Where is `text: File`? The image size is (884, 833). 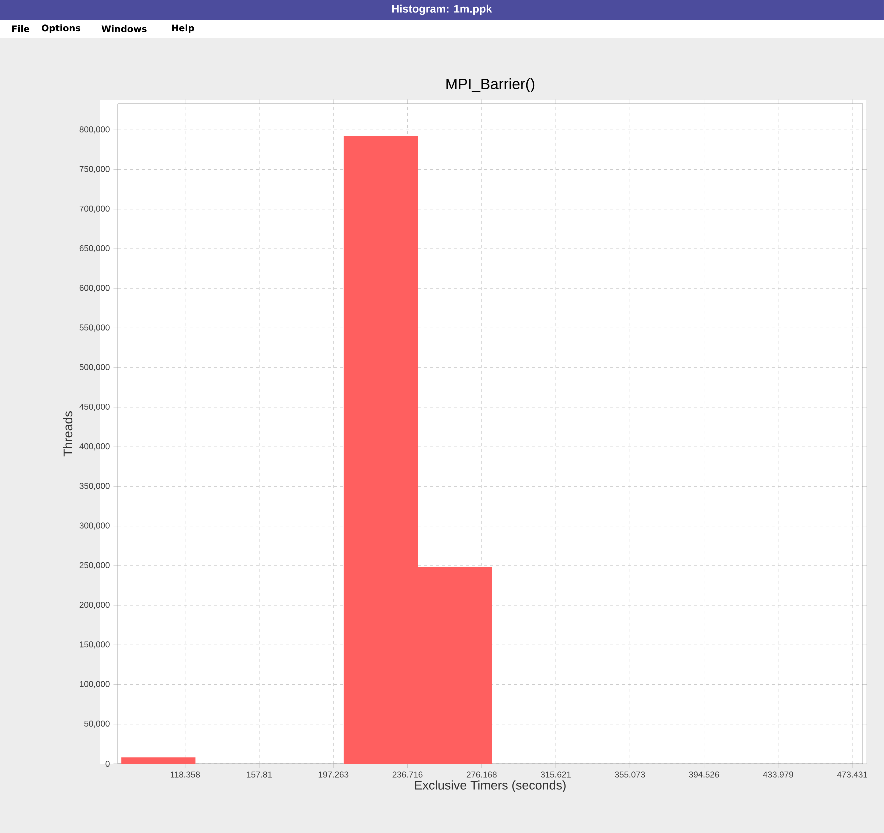 text: File is located at coordinates (21, 29).